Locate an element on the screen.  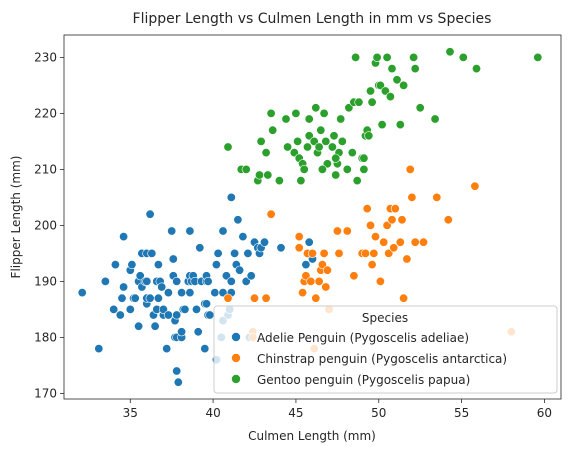
legend-label: Gentoo penguin (Pygoscelis papua) is located at coordinates (363, 380).